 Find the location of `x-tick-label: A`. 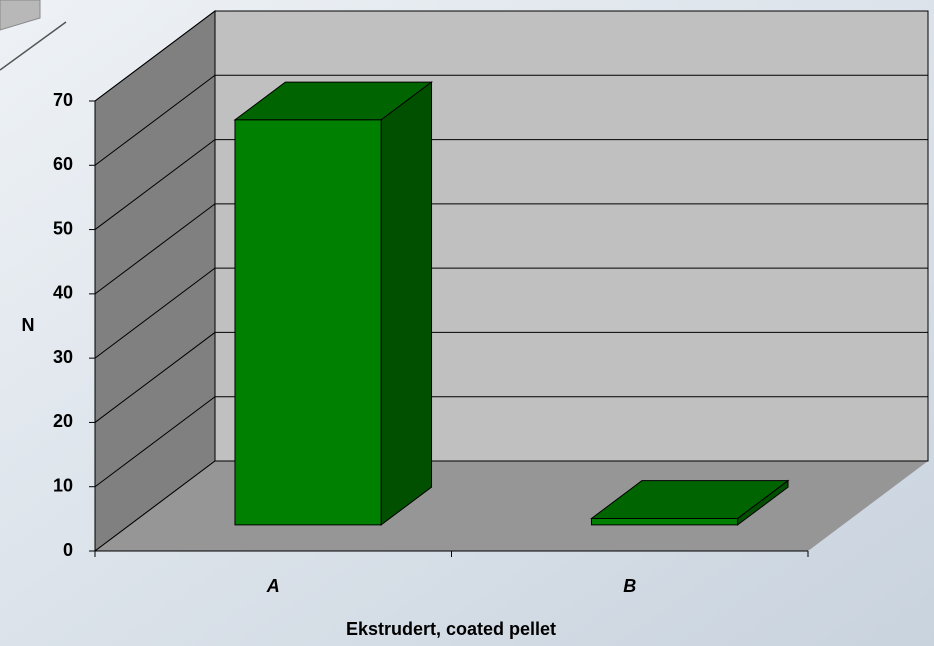

x-tick-label: A is located at coordinates (273, 586).